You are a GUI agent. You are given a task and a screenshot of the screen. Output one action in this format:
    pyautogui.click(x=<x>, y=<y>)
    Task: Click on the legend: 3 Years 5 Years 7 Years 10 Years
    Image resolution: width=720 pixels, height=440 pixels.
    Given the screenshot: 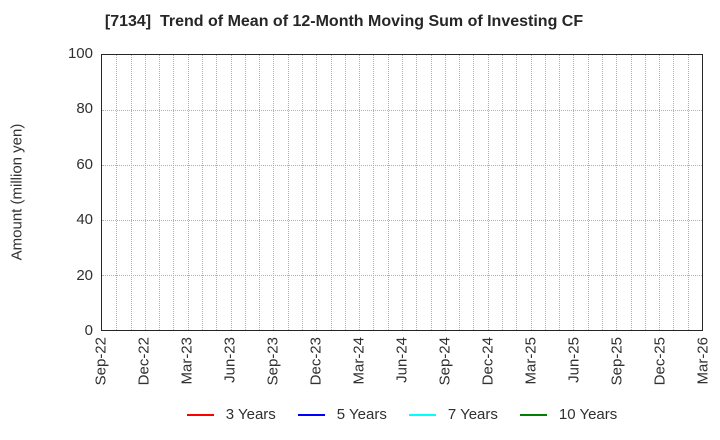 What is the action you would take?
    pyautogui.click(x=402, y=415)
    